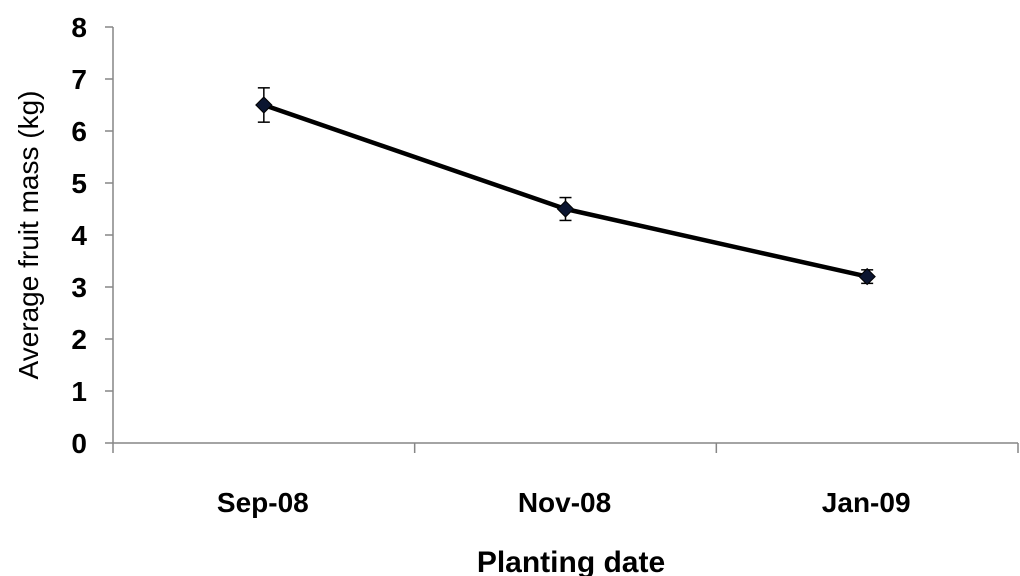 The width and height of the screenshot is (1020, 576). I want to click on x-axis-label: Planting date, so click(571, 561).